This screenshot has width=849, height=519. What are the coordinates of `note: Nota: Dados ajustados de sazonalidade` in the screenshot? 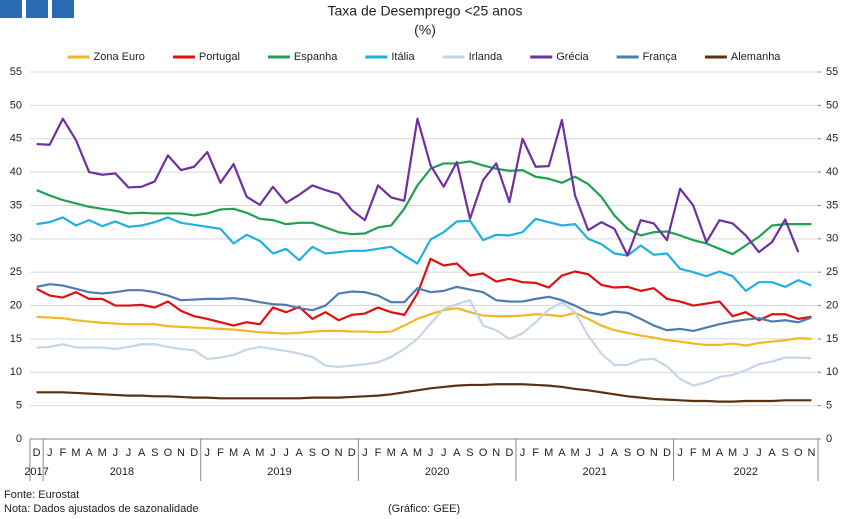 It's located at (101, 509).